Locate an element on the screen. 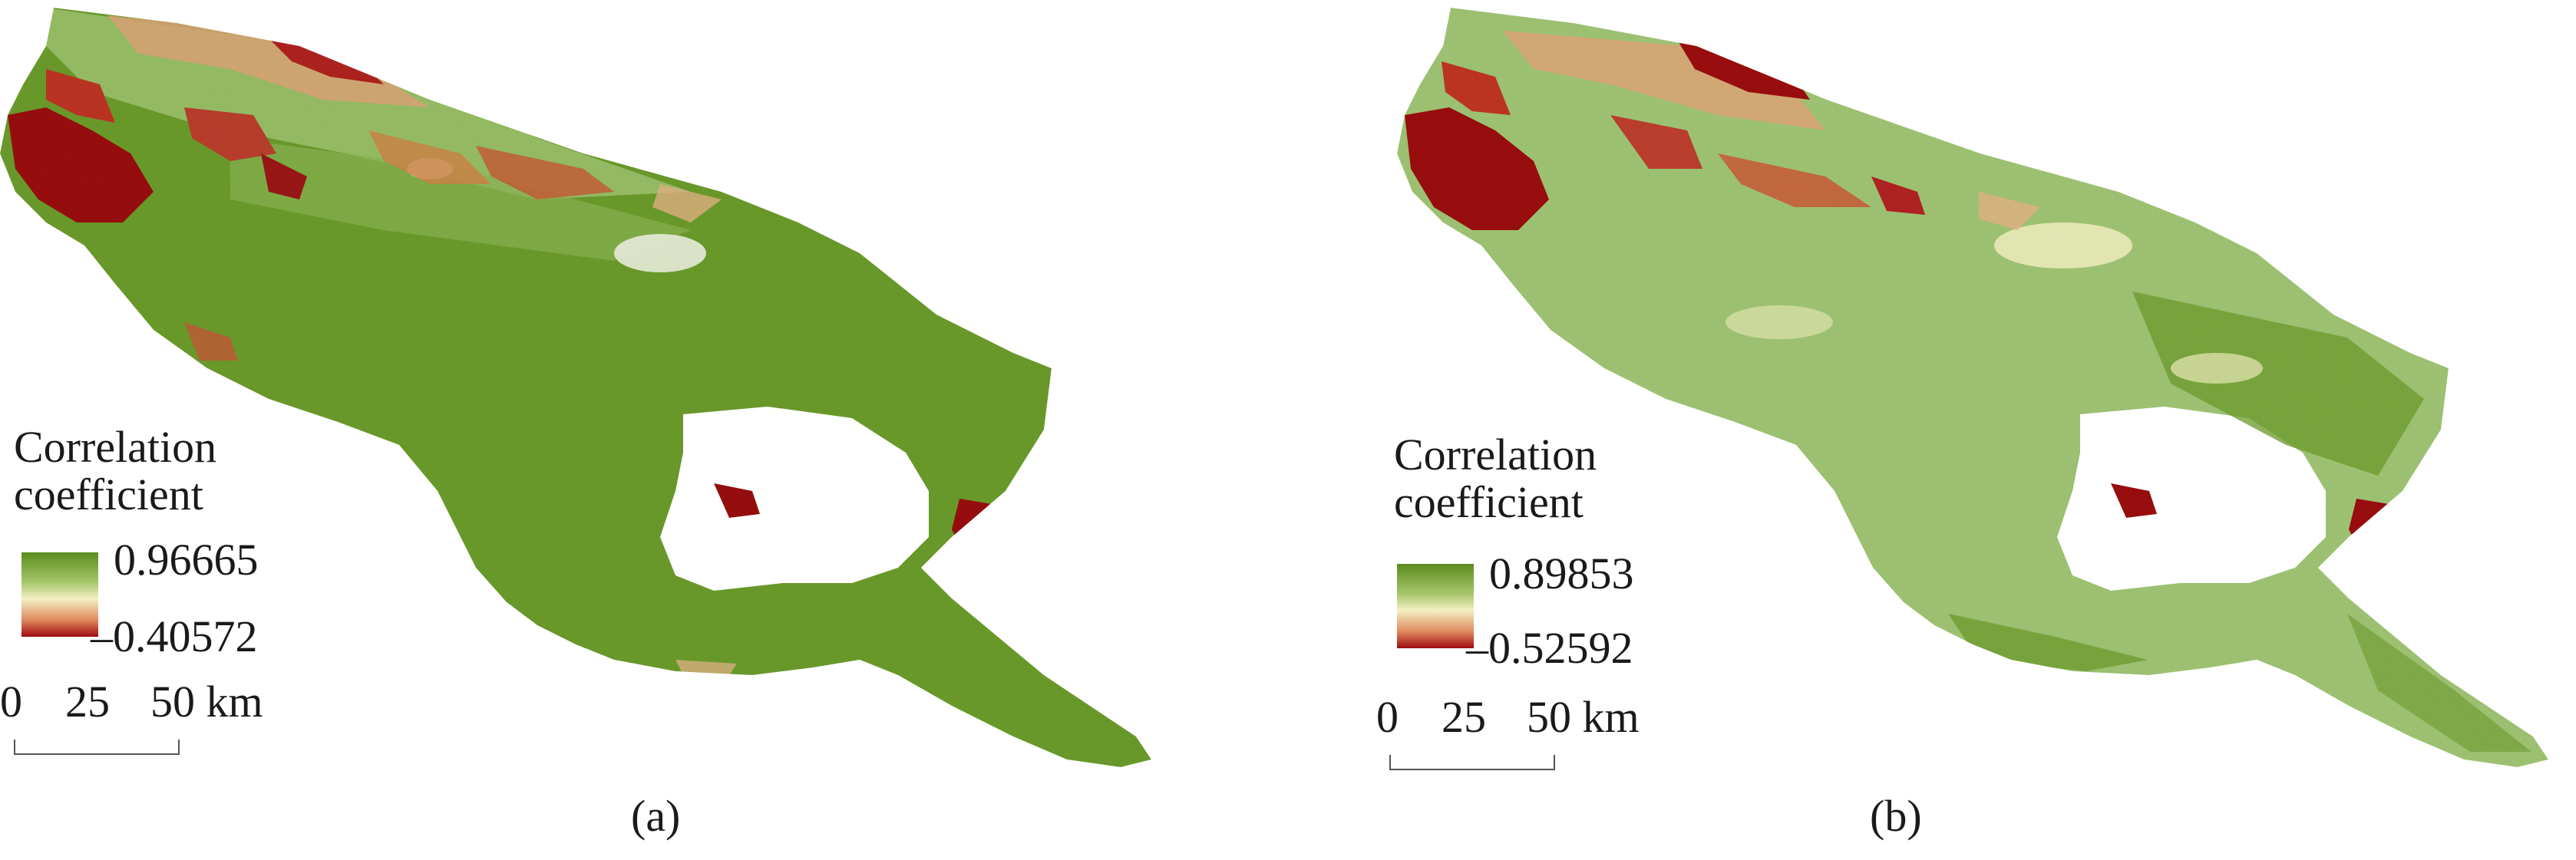 The width and height of the screenshot is (2576, 860). legend-min-value: –0.52592 is located at coordinates (1549, 648).